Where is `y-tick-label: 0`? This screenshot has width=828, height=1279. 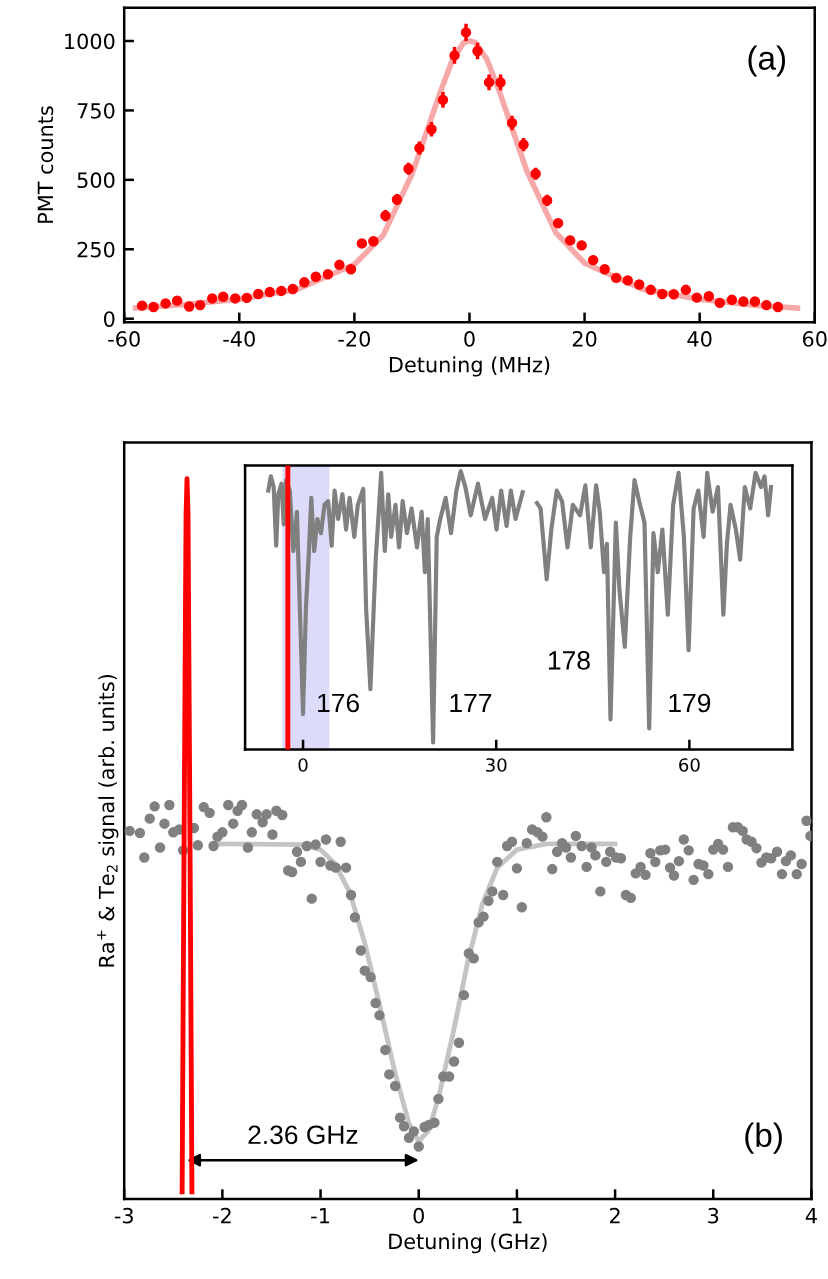
y-tick-label: 0 is located at coordinates (109, 319).